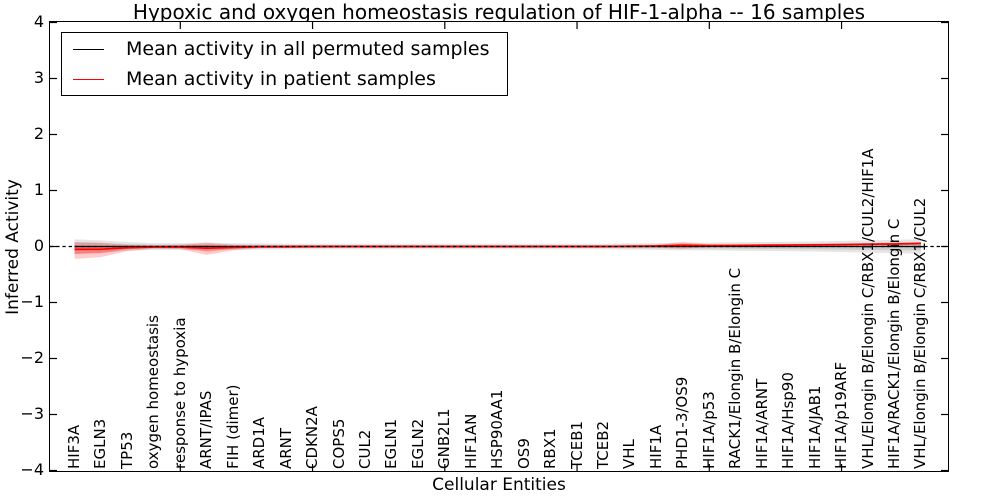  I want to click on x-category-label: HIF1A/ARNT, so click(761, 423).